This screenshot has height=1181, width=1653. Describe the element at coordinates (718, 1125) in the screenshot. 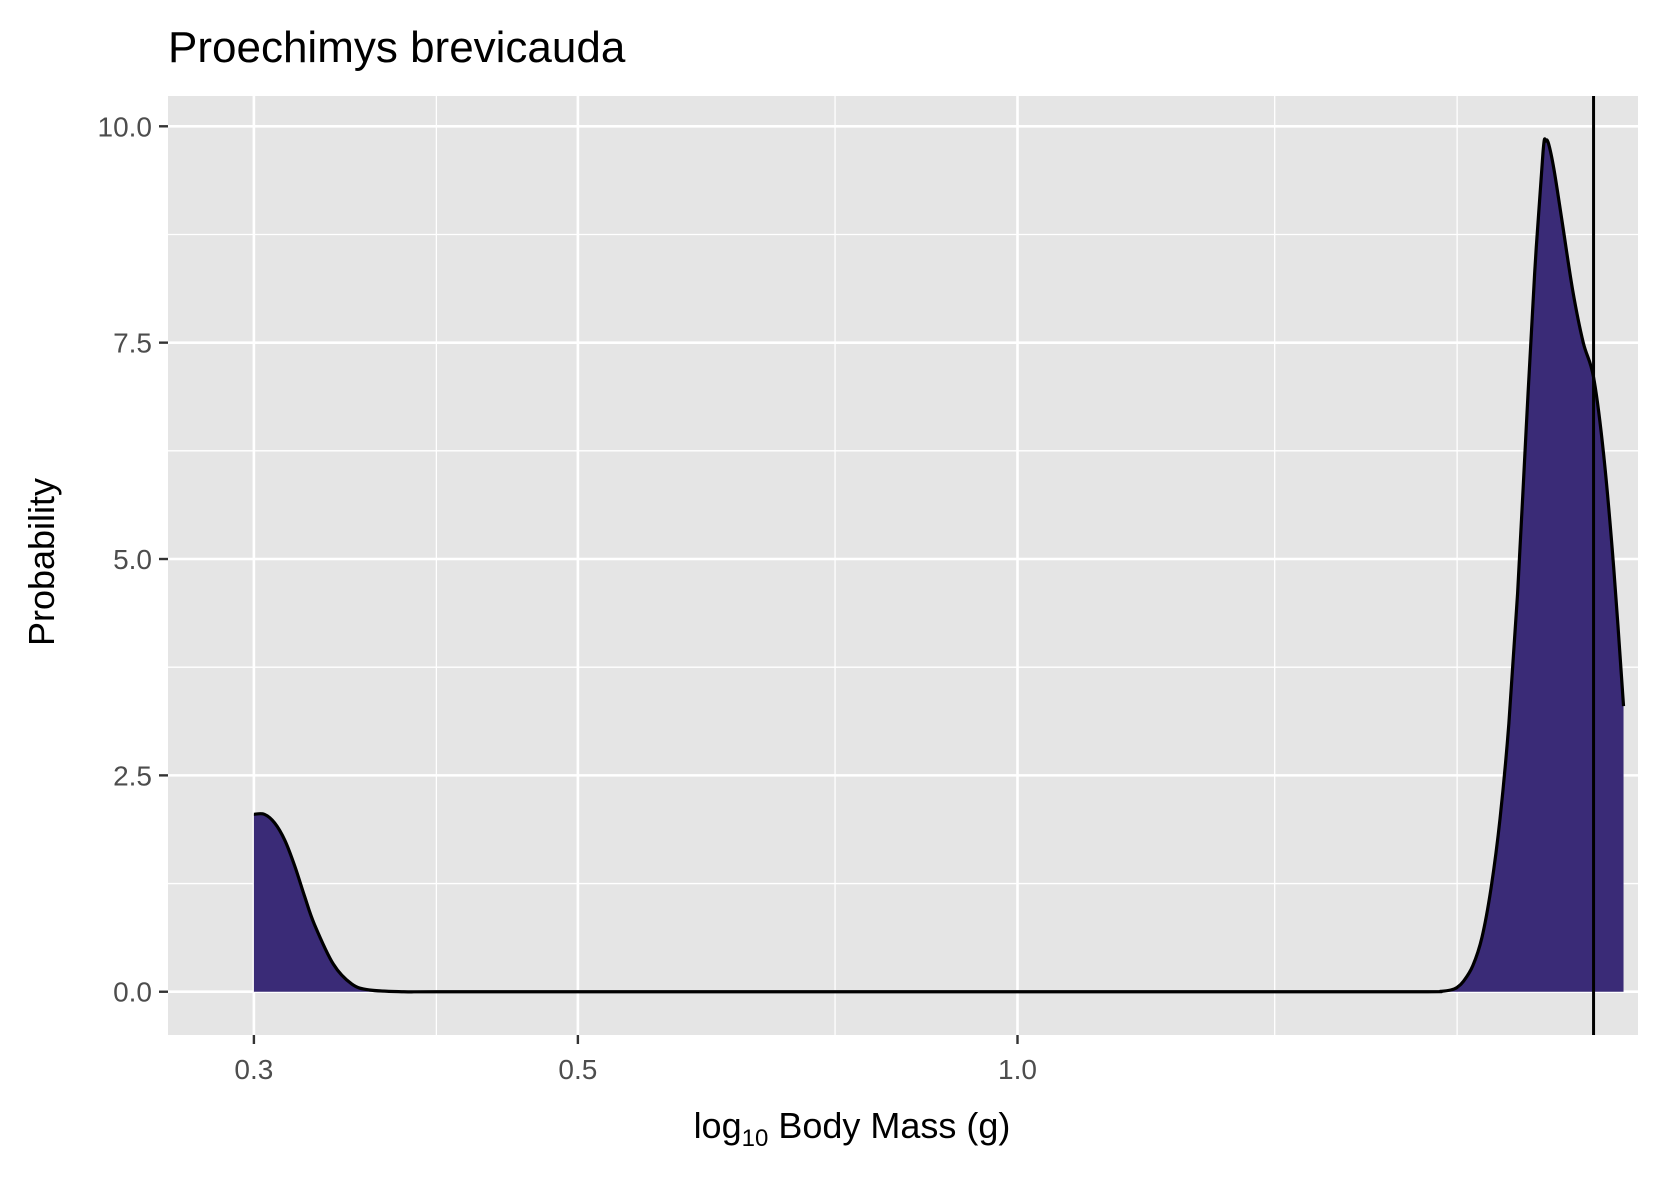

I see `x-axis-title-log: log` at that location.